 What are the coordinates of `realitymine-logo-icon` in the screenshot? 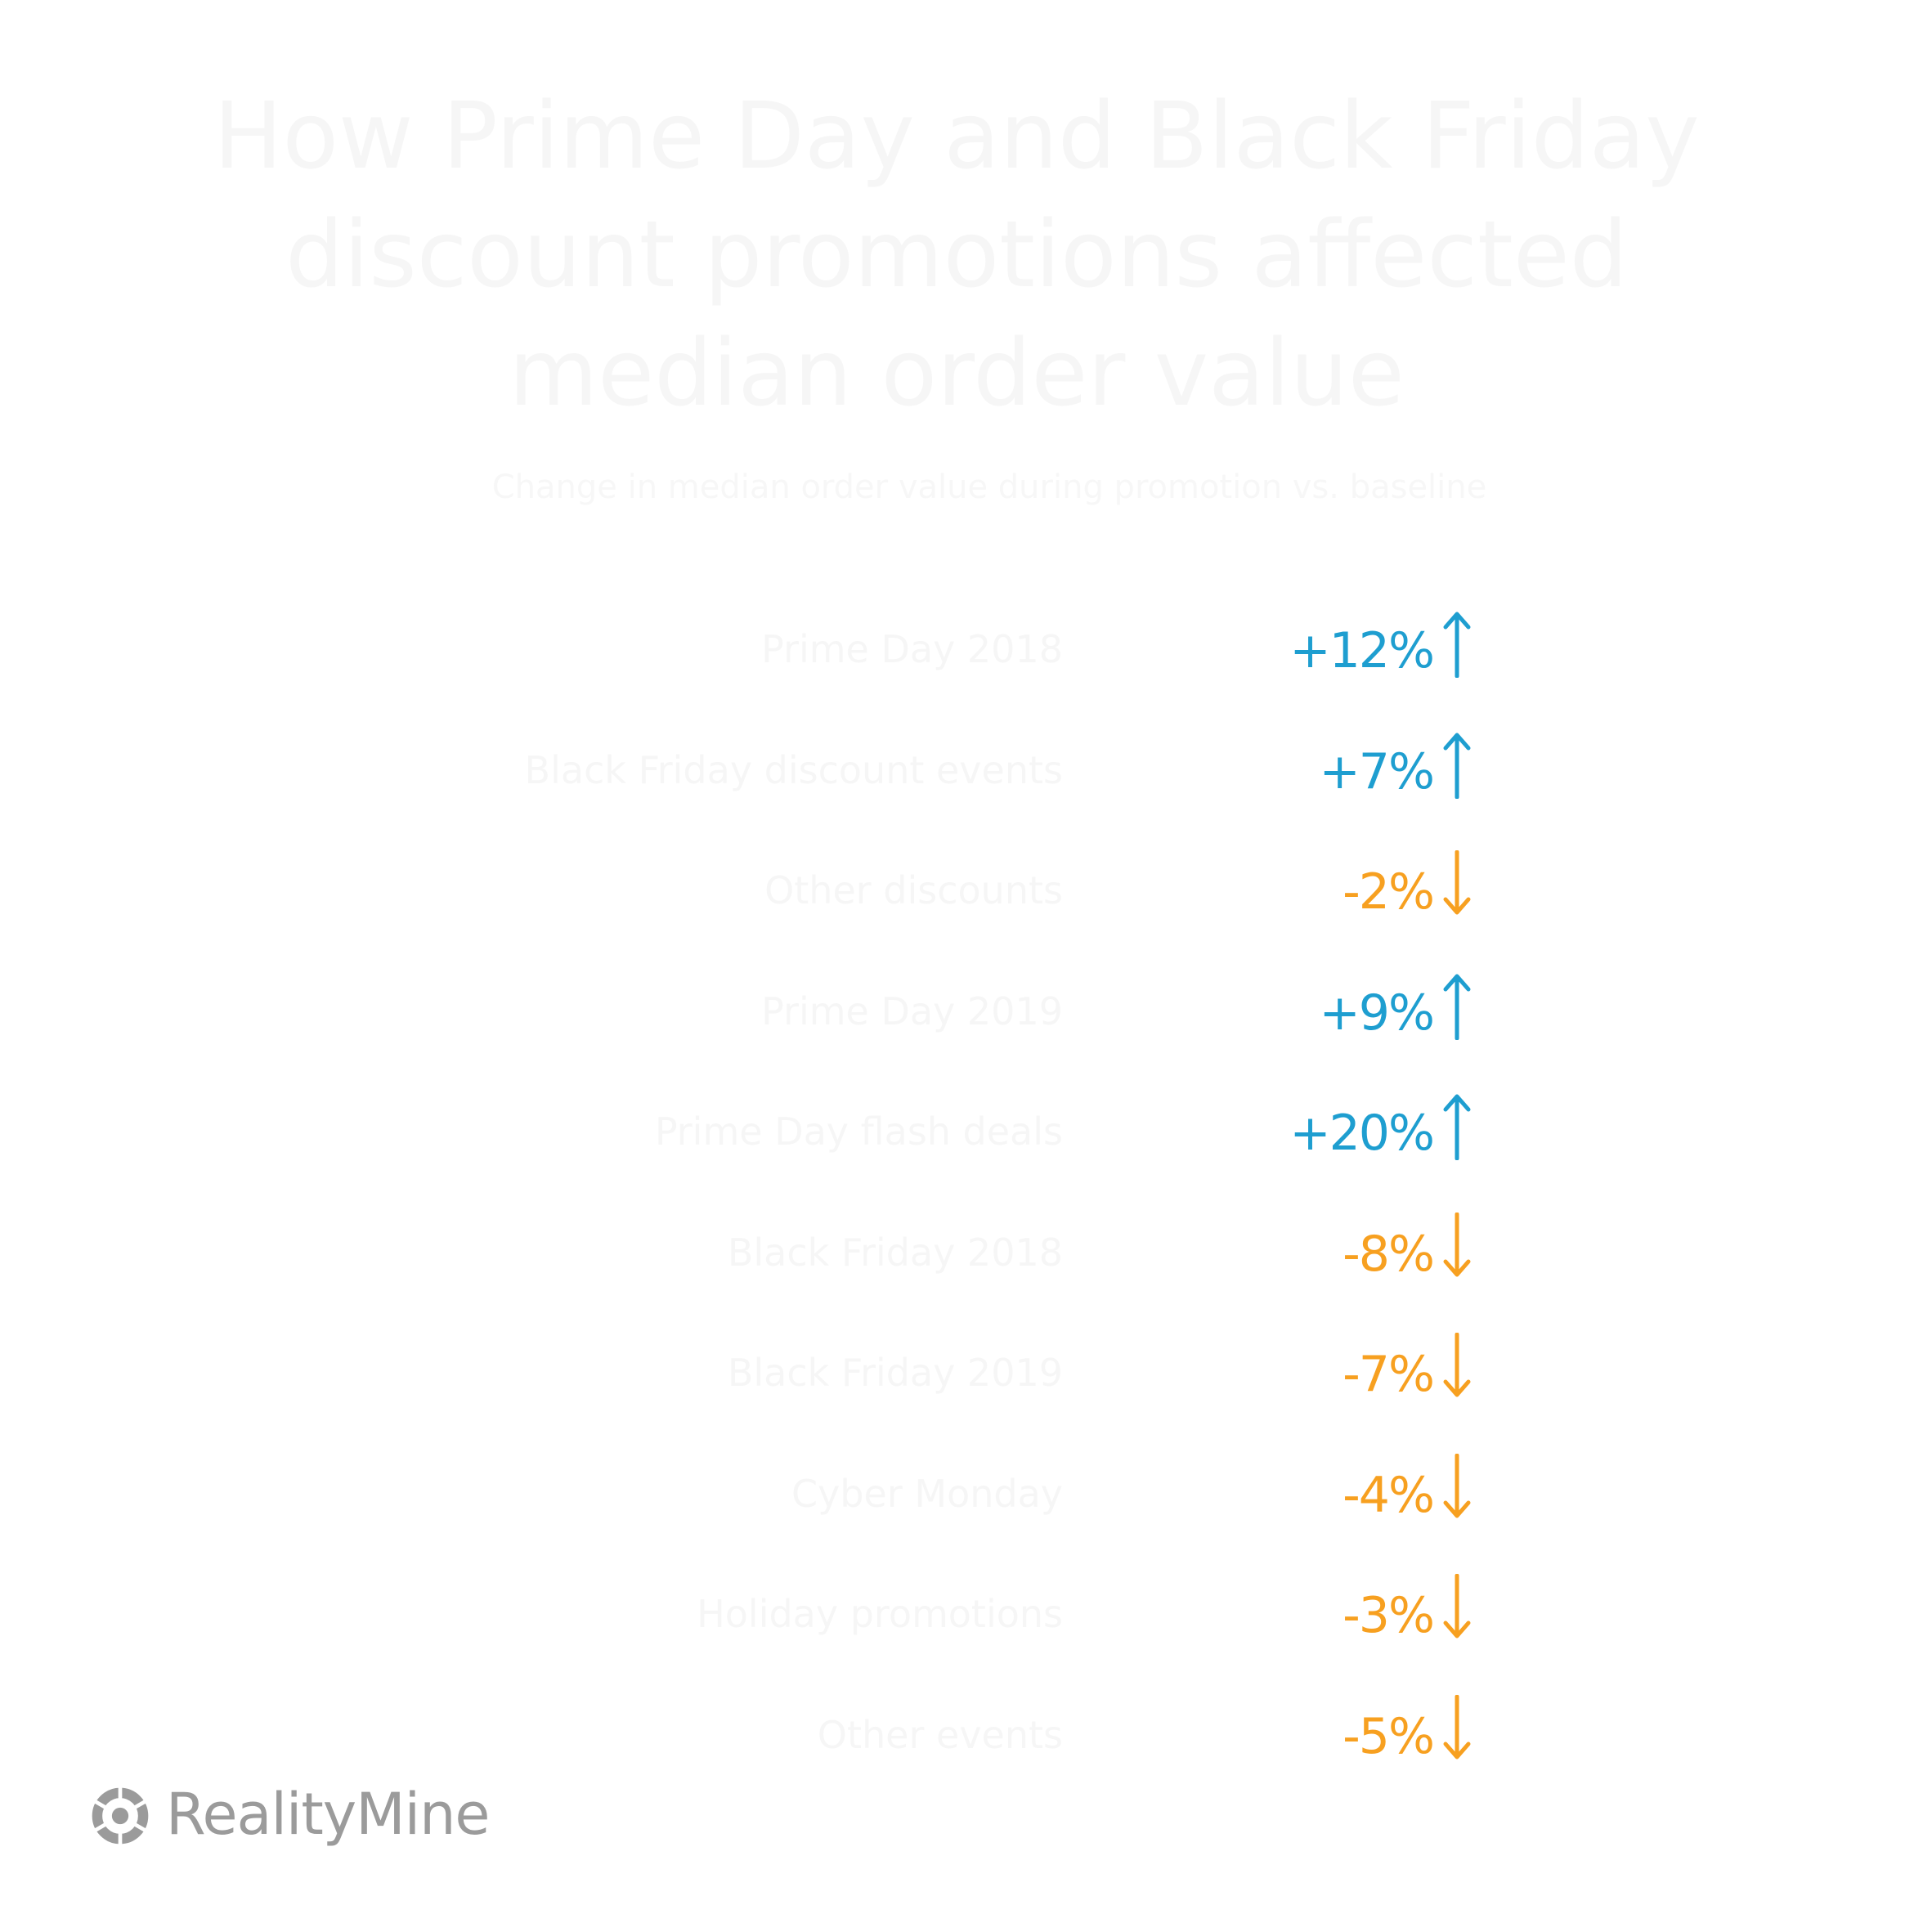 It's located at (120, 1815).